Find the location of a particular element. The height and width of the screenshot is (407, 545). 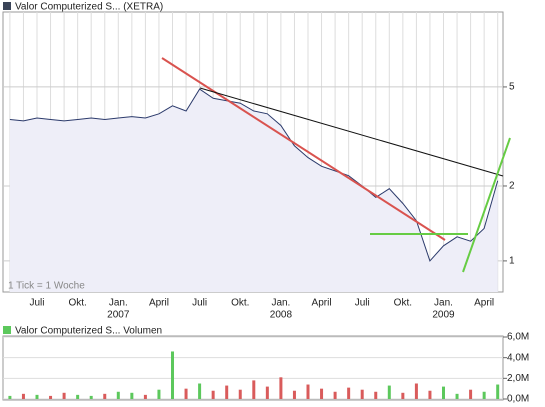

price-title: Valor Computerized S... (XETRA) is located at coordinates (89, 7).